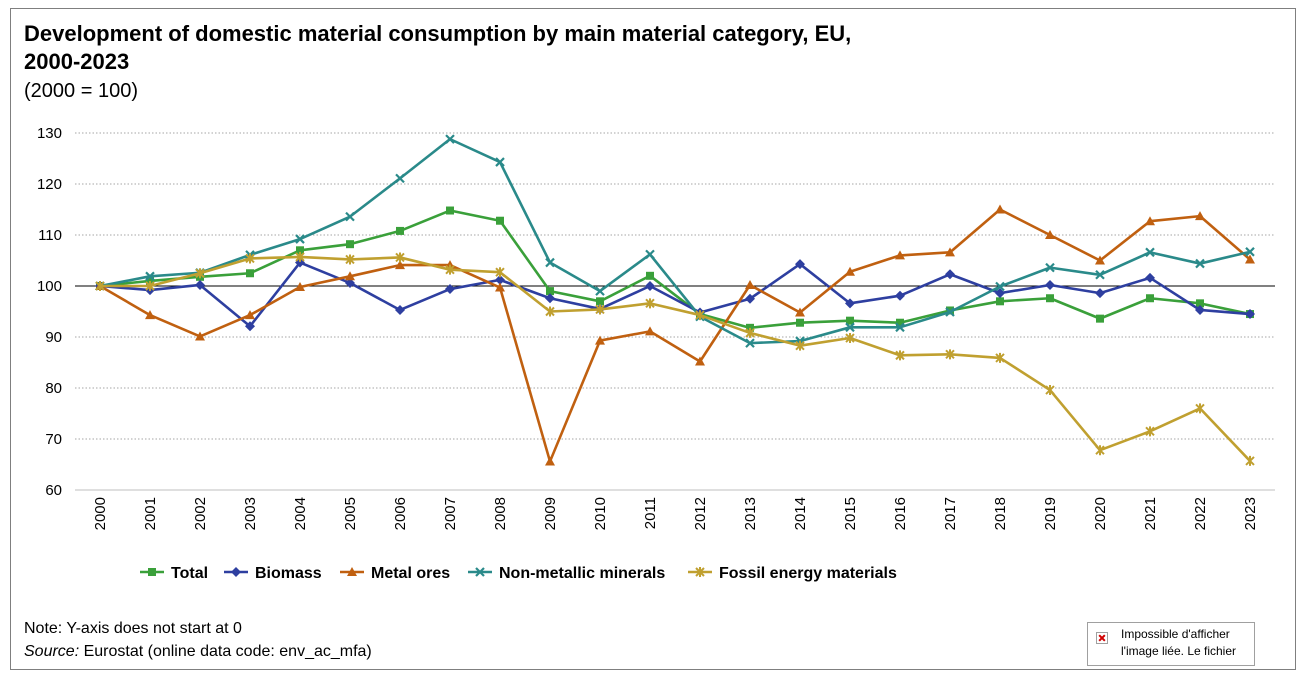 The image size is (1307, 680). What do you see at coordinates (49, 286) in the screenshot?
I see `y-tick-label: 100` at bounding box center [49, 286].